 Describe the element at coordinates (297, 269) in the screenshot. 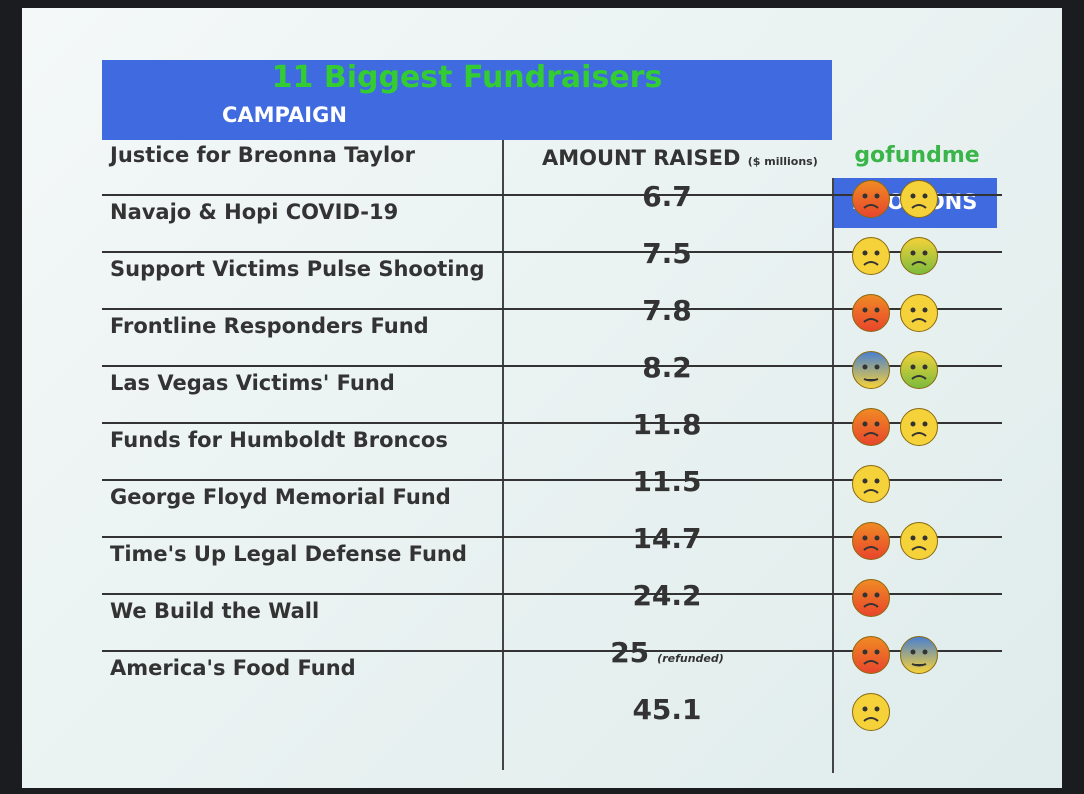

I see `campaign-name: Support Victims Pulse Shooting` at that location.